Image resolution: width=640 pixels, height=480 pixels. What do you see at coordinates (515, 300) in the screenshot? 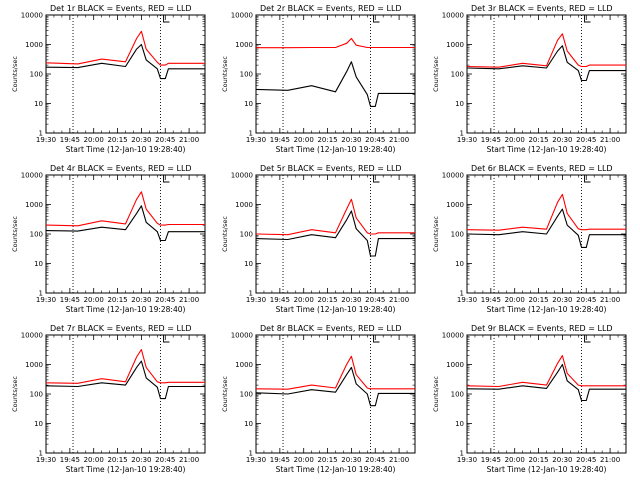
I see `x-tick-label: 20:00` at bounding box center [515, 300].